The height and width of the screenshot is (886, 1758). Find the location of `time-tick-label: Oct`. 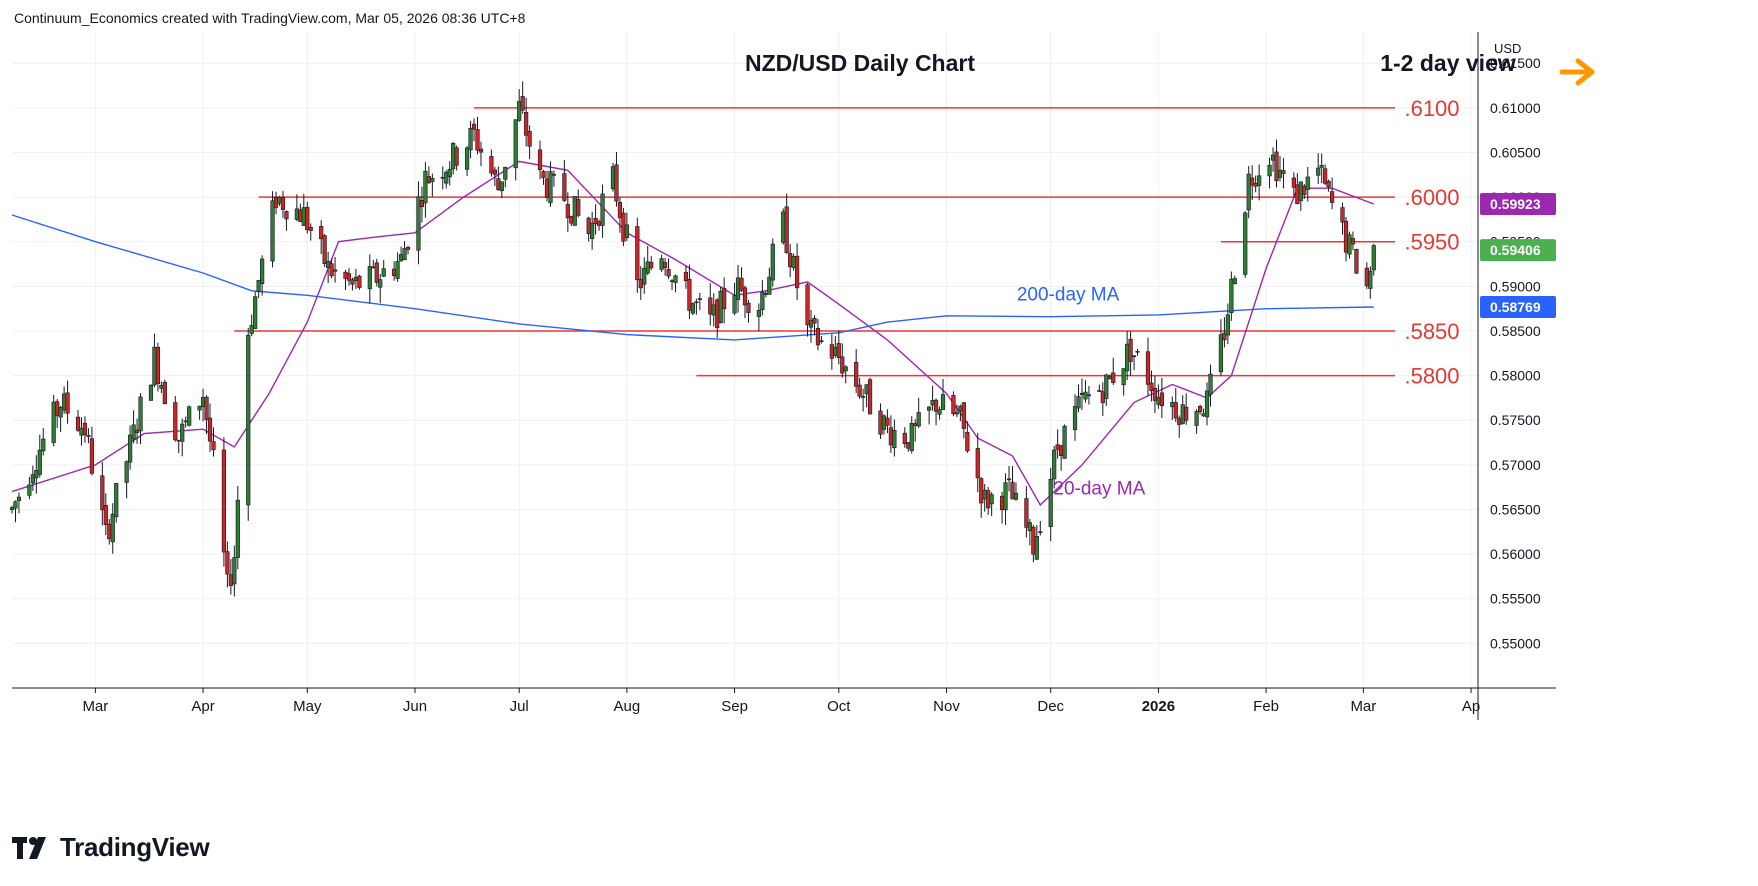

time-tick-label: Oct is located at coordinates (839, 706).